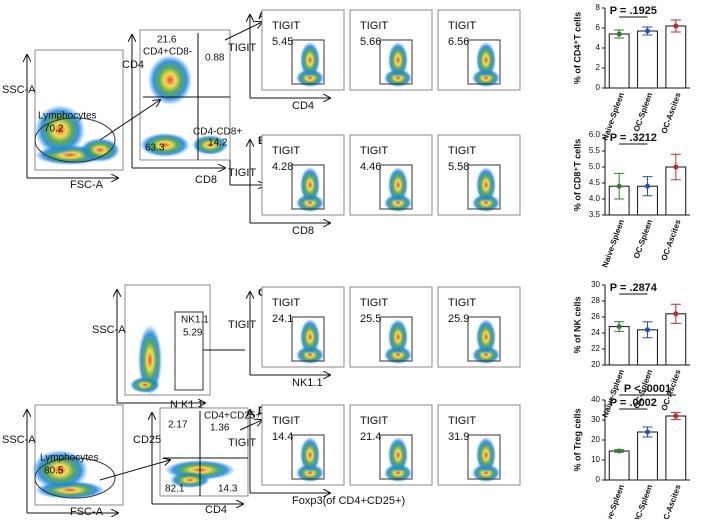 Image resolution: width=709 pixels, height=524 pixels. I want to click on p-value: P = .1925, so click(633, 11).